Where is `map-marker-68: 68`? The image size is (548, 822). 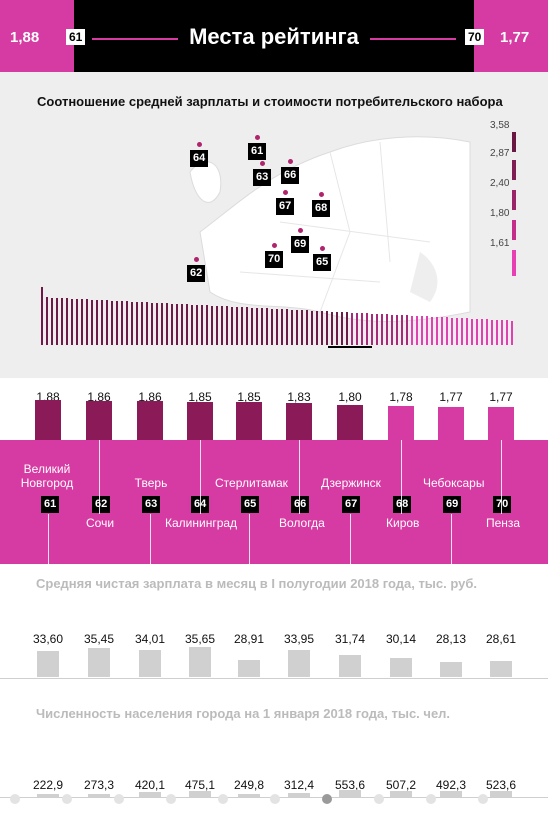 map-marker-68: 68 is located at coordinates (321, 208).